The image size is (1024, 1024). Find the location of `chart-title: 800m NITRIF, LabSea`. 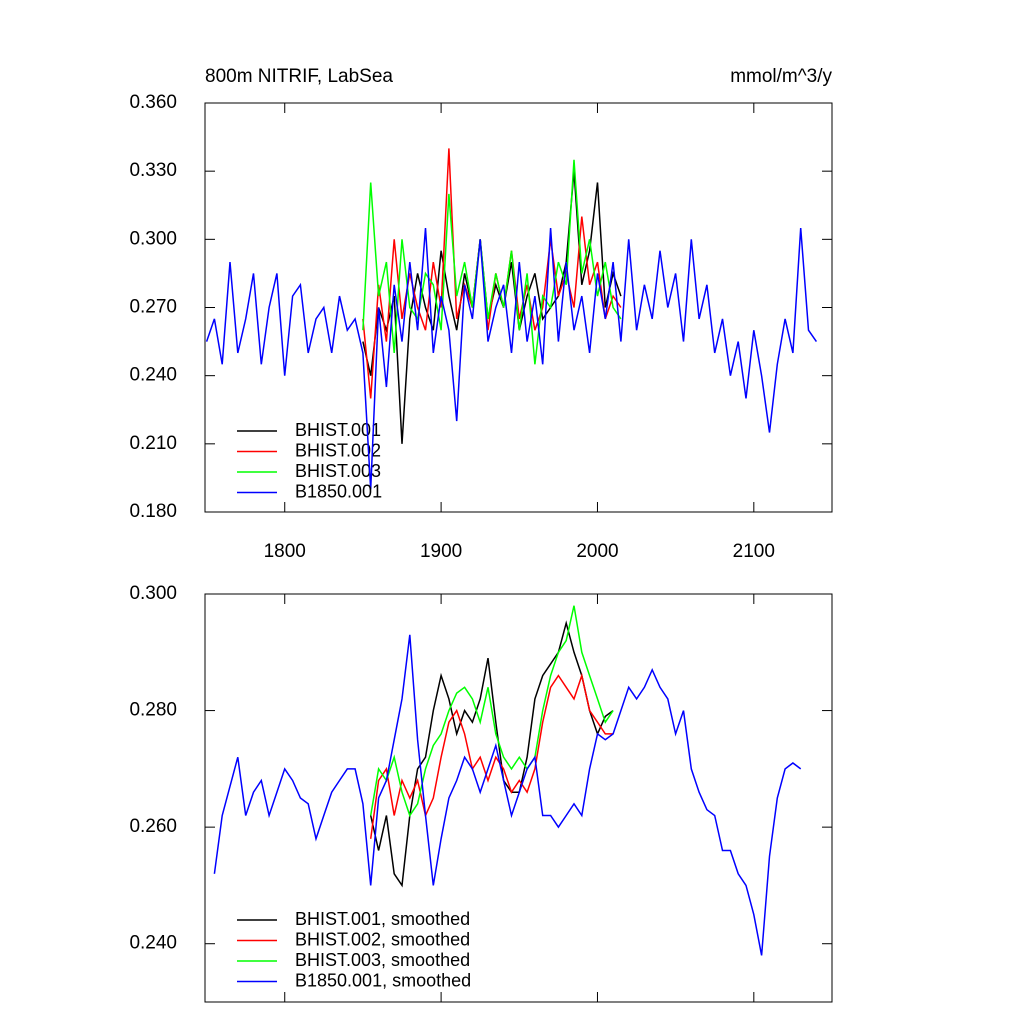

chart-title: 800m NITRIF, LabSea is located at coordinates (299, 76).